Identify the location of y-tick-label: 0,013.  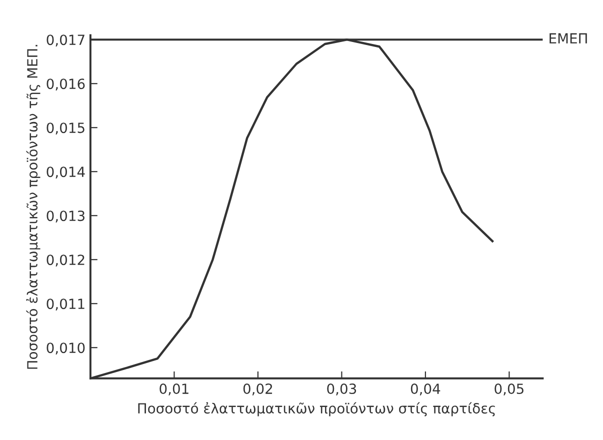
(65, 216).